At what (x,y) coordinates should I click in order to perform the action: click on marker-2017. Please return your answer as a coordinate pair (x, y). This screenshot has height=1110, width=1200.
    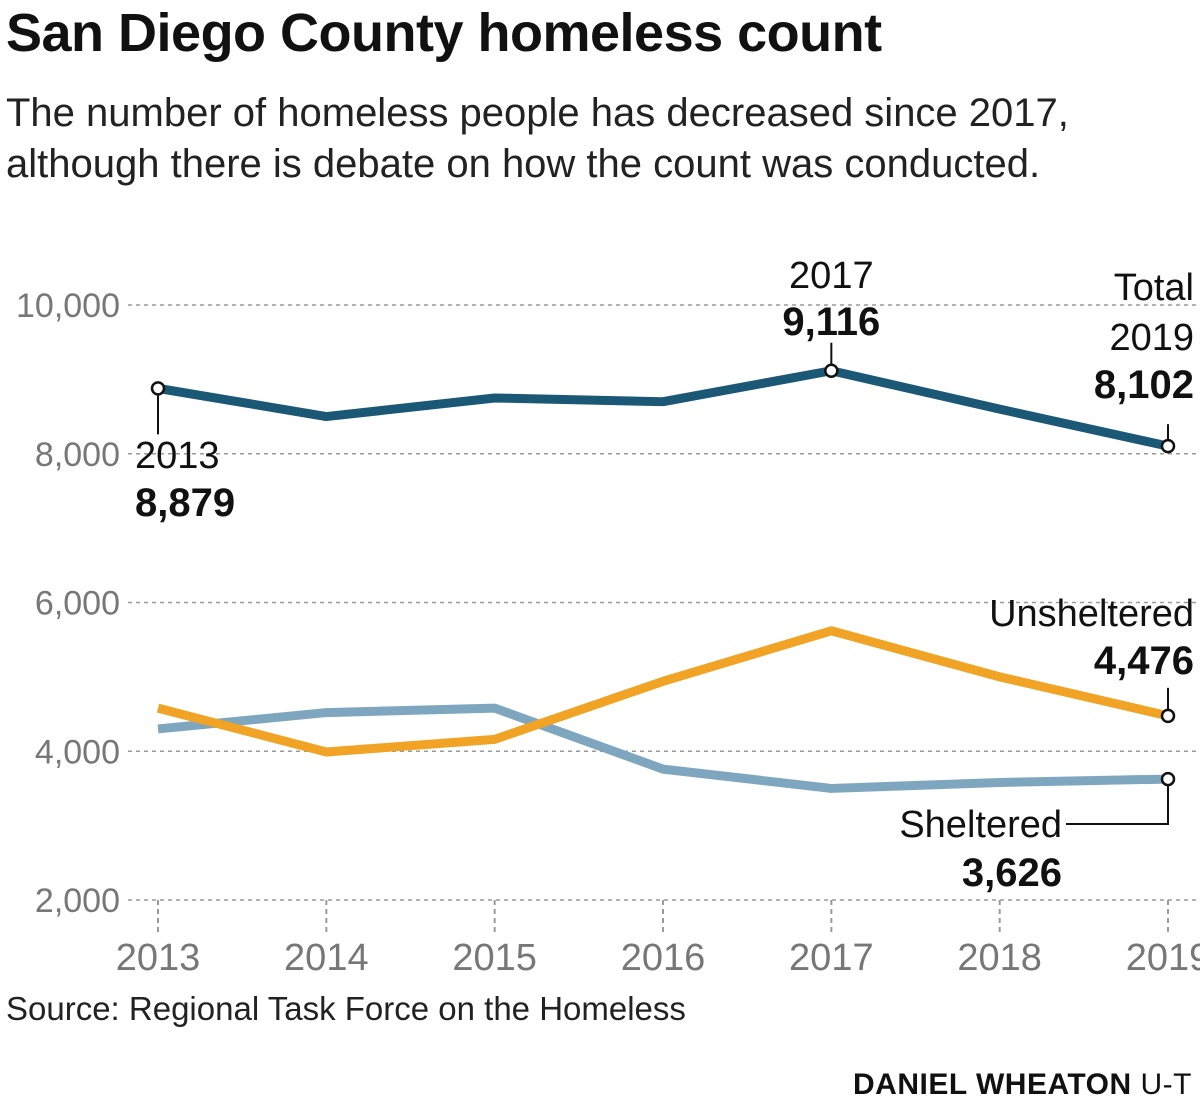
    Looking at the image, I should click on (831, 370).